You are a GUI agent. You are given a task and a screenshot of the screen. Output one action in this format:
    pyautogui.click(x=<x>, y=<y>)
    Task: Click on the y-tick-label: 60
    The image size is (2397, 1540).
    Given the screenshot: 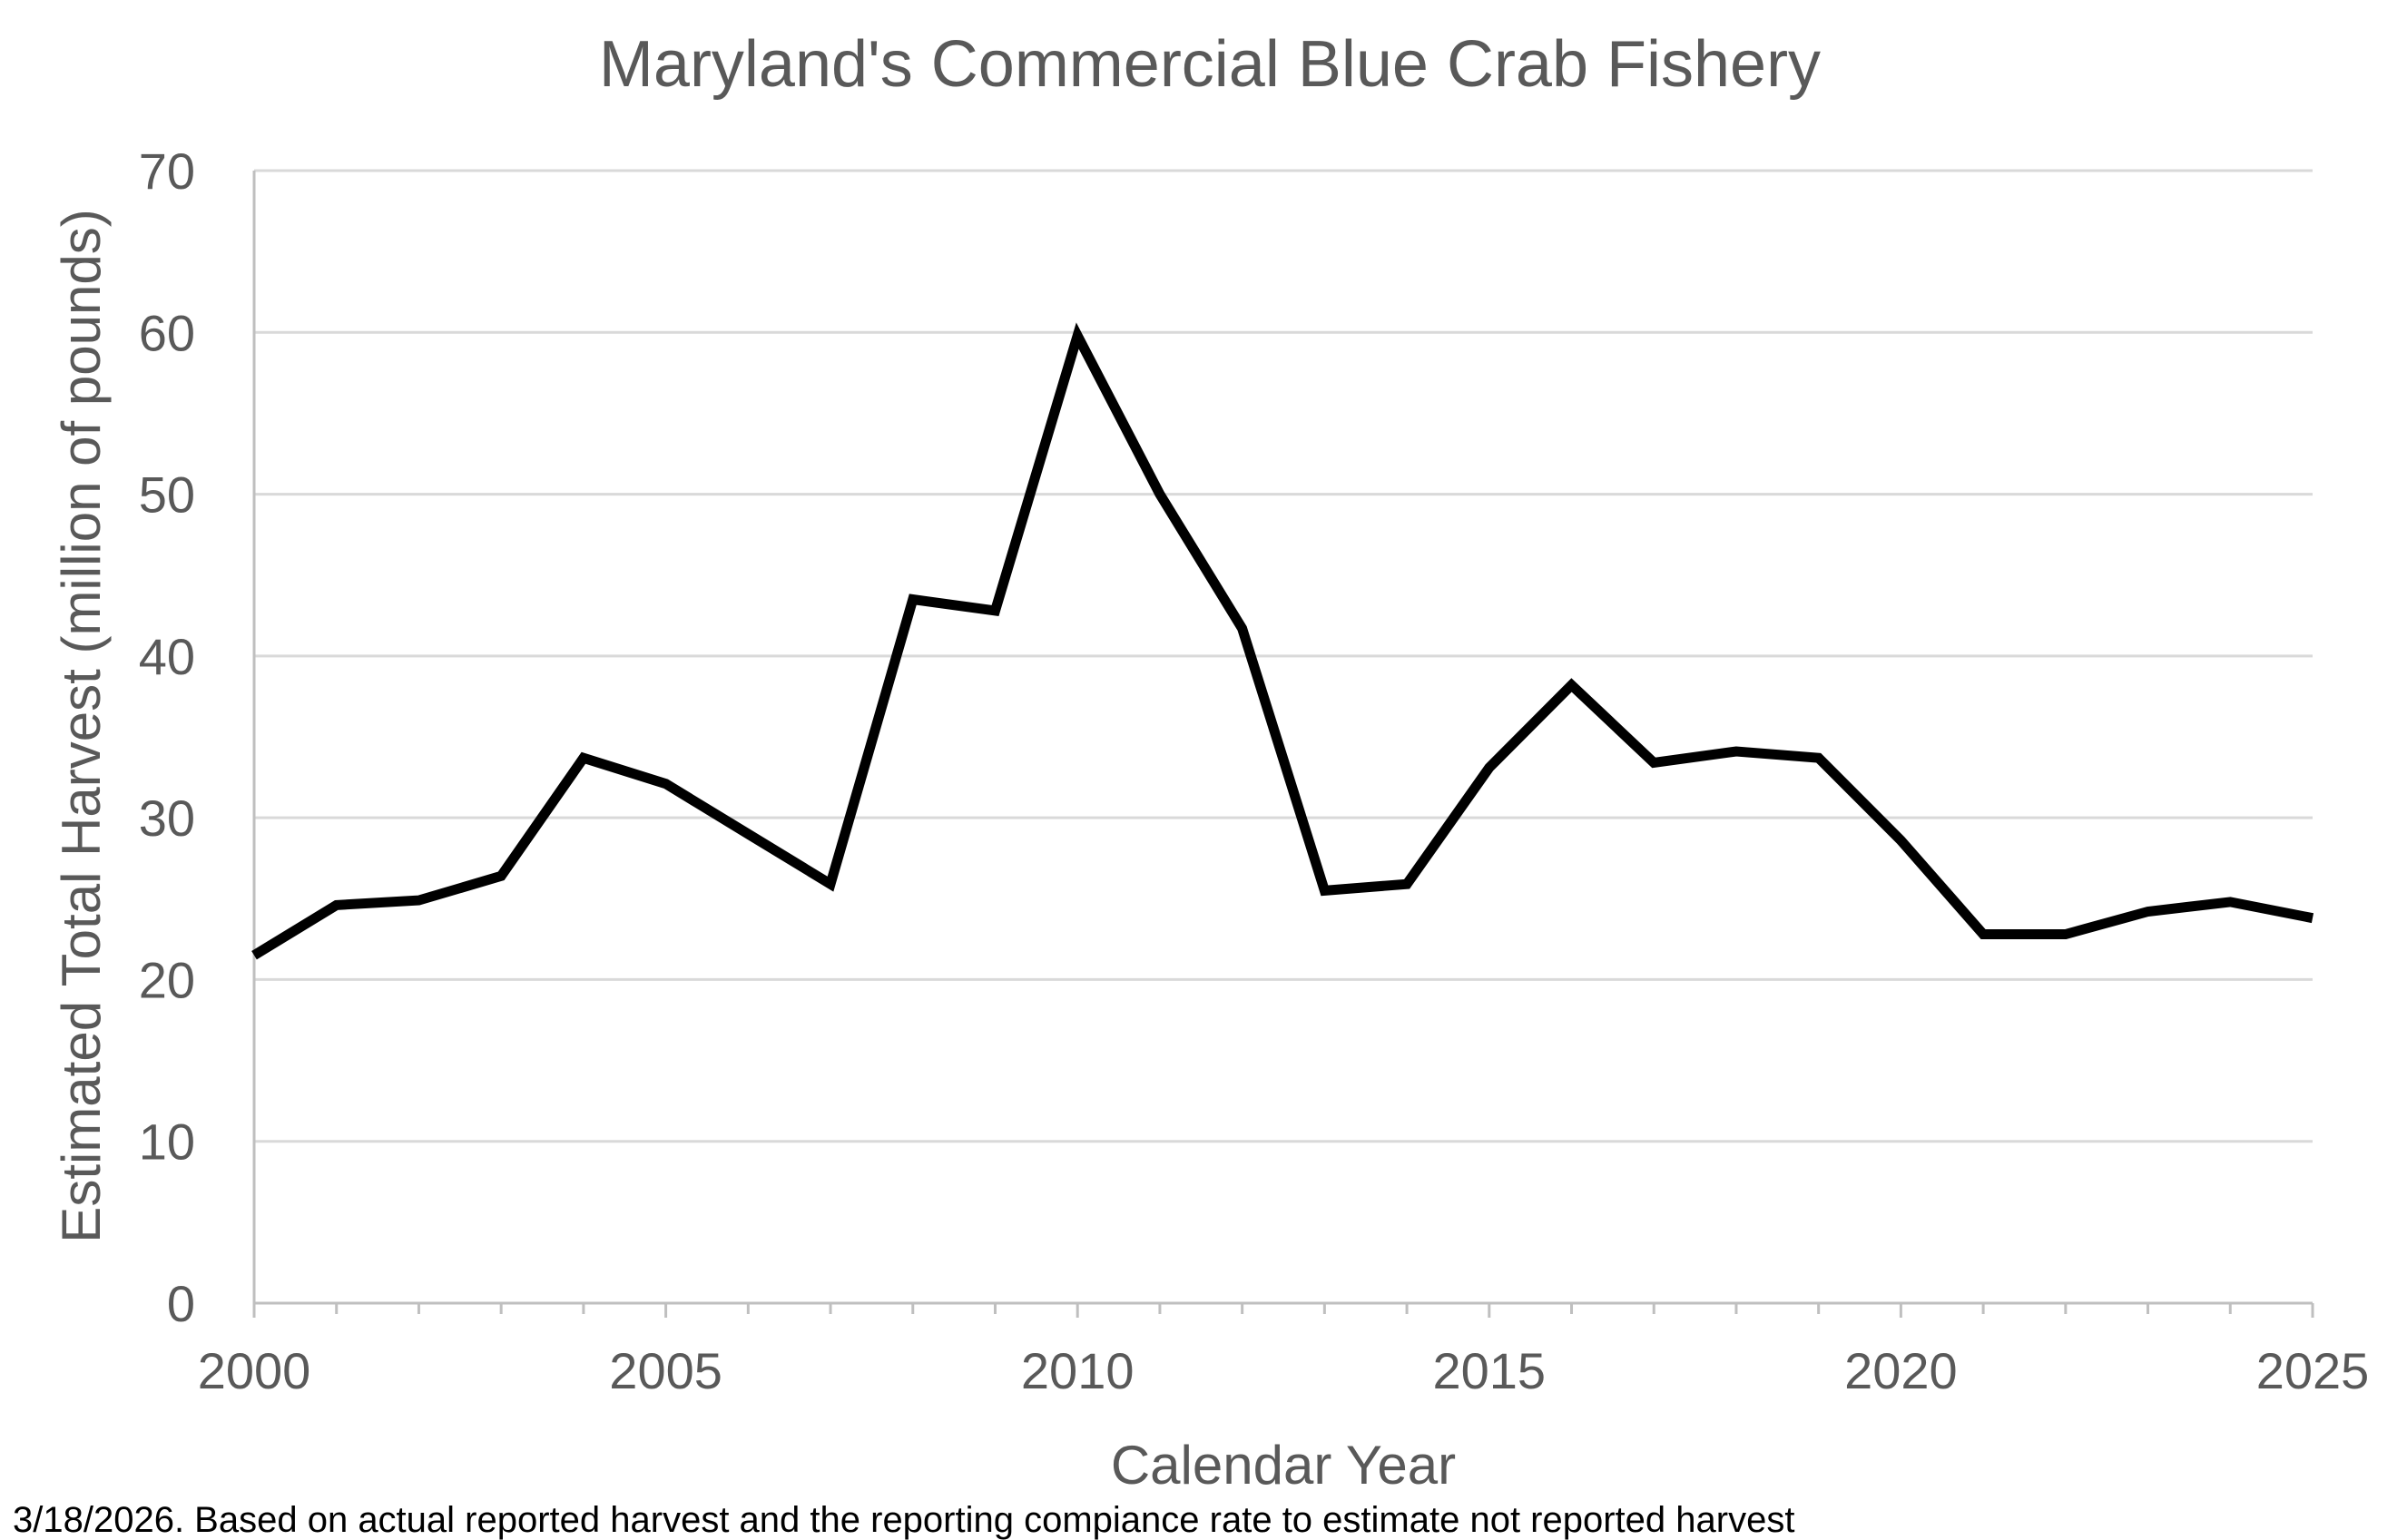 What is the action you would take?
    pyautogui.click(x=167, y=332)
    